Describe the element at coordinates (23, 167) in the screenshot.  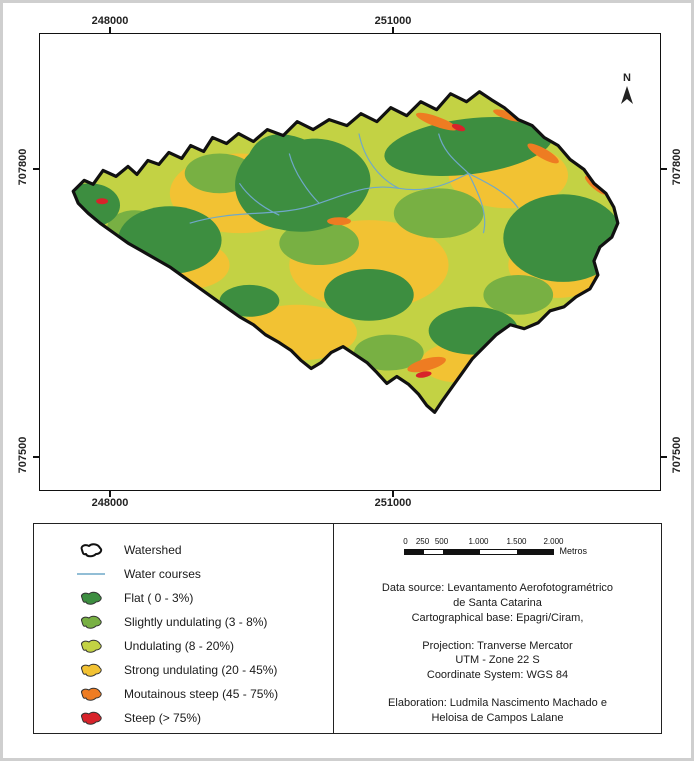
I see `coordinate-label-left-north: 707800` at that location.